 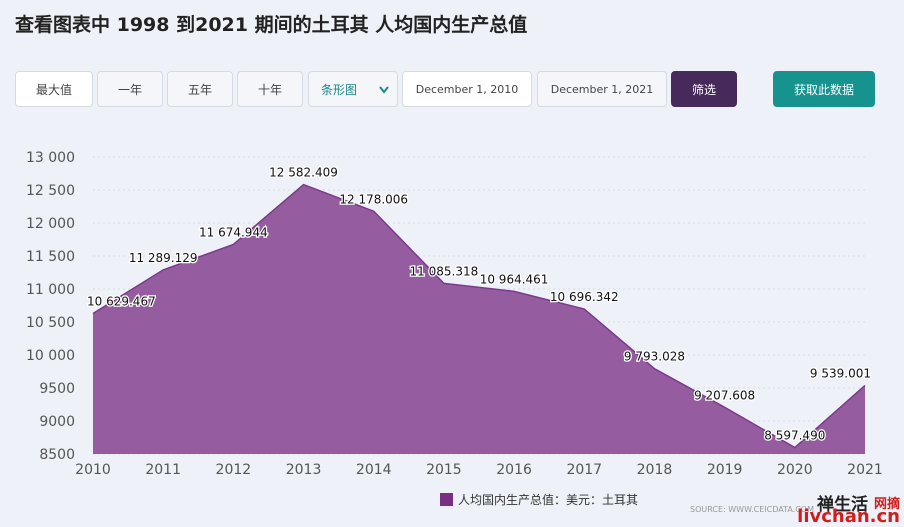 I want to click on chart-title: 查看图表中 1998 到2021 期间的土耳其 人均国内生产总值, so click(x=271, y=25).